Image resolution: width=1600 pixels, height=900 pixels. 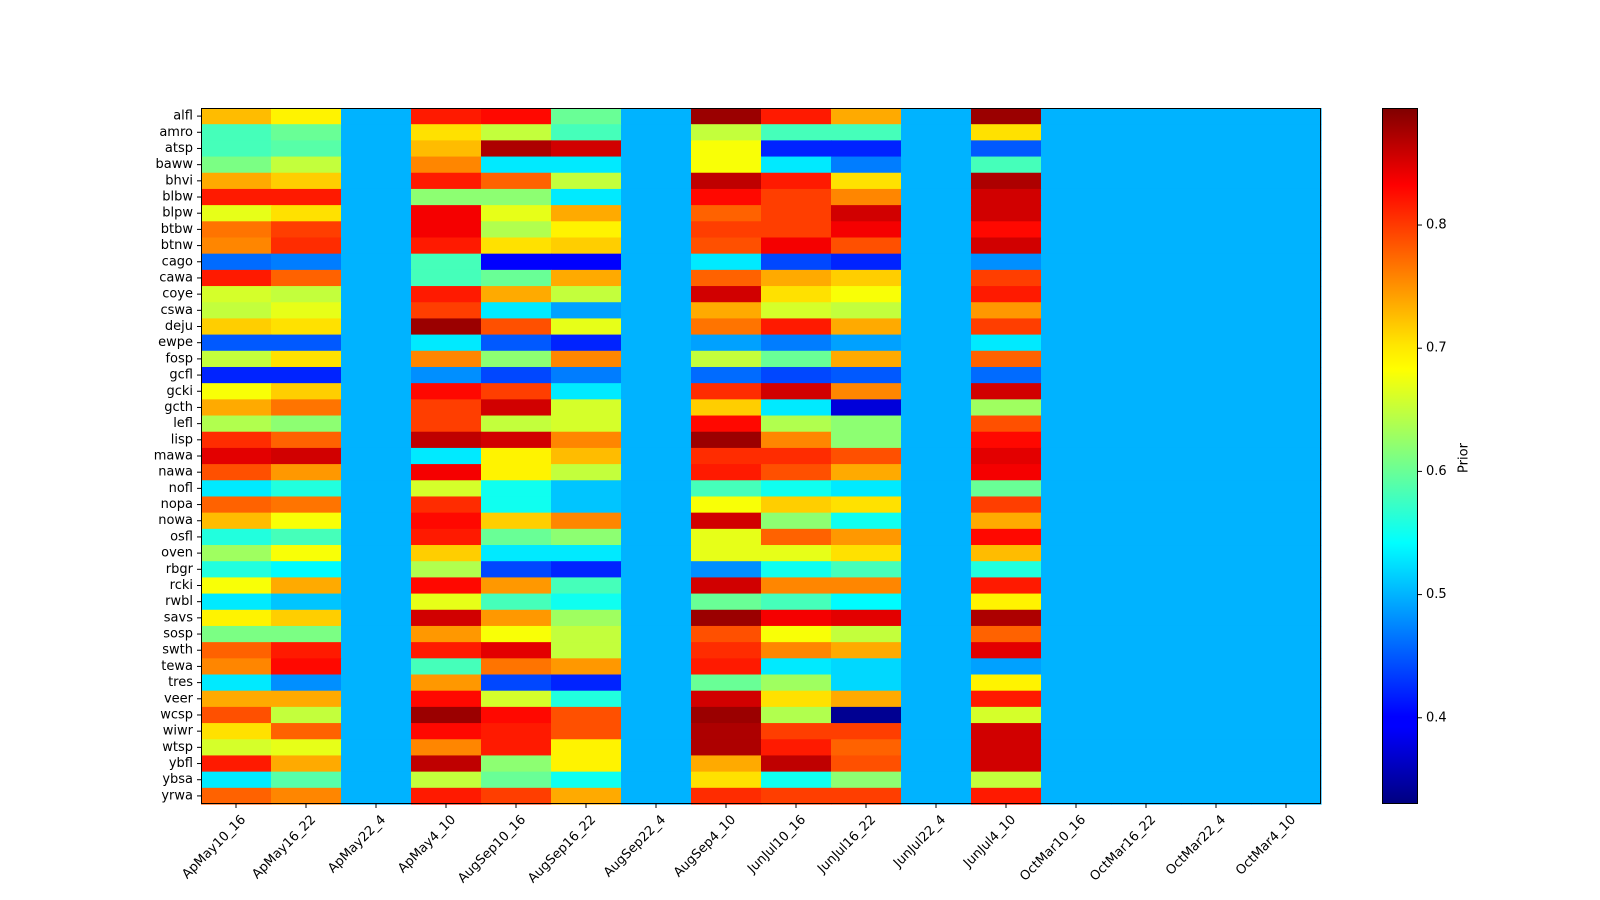 I want to click on y-tick-label: cswa, so click(x=176, y=310).